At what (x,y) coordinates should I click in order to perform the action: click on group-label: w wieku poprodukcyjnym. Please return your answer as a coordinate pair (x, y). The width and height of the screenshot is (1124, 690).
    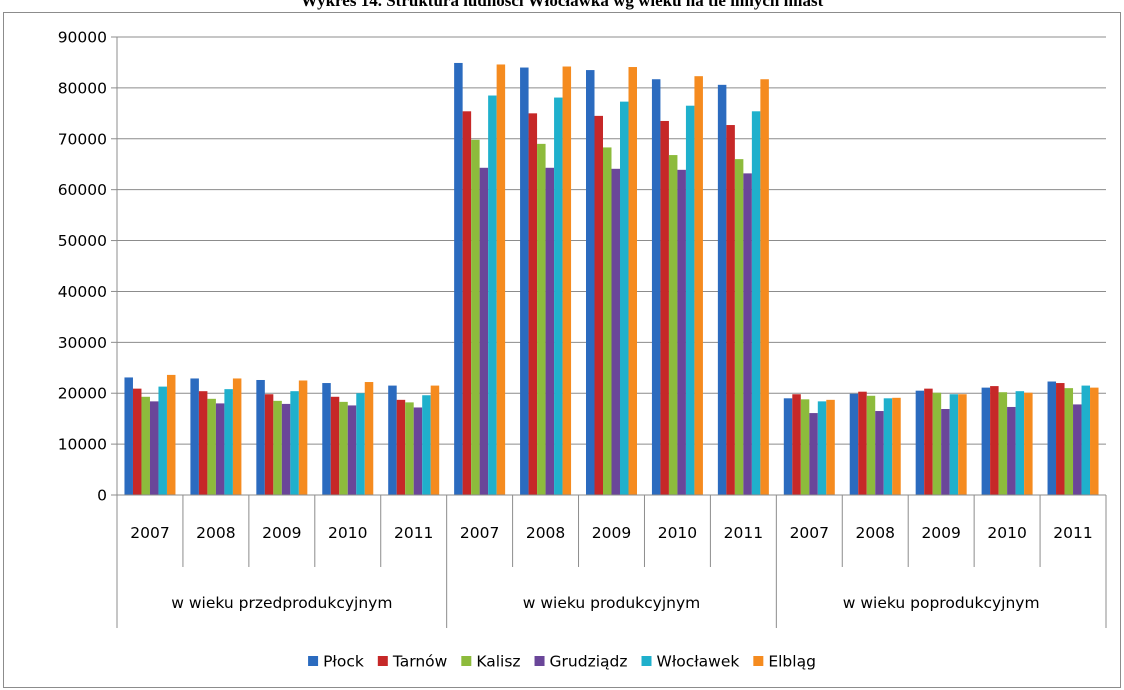
    Looking at the image, I should click on (941, 603).